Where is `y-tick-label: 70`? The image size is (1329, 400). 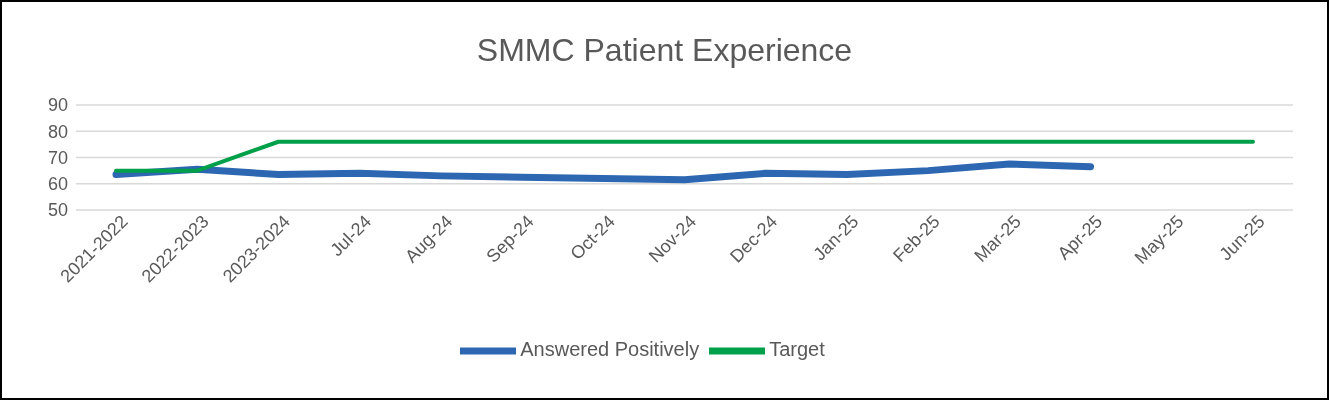 y-tick-label: 70 is located at coordinates (57, 157).